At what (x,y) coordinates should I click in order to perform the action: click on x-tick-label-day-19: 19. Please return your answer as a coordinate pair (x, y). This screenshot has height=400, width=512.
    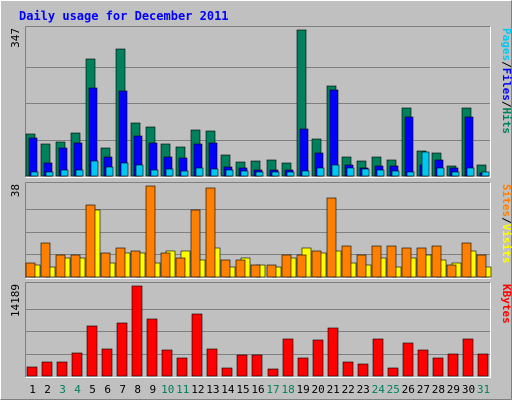
    Looking at the image, I should click on (302, 389).